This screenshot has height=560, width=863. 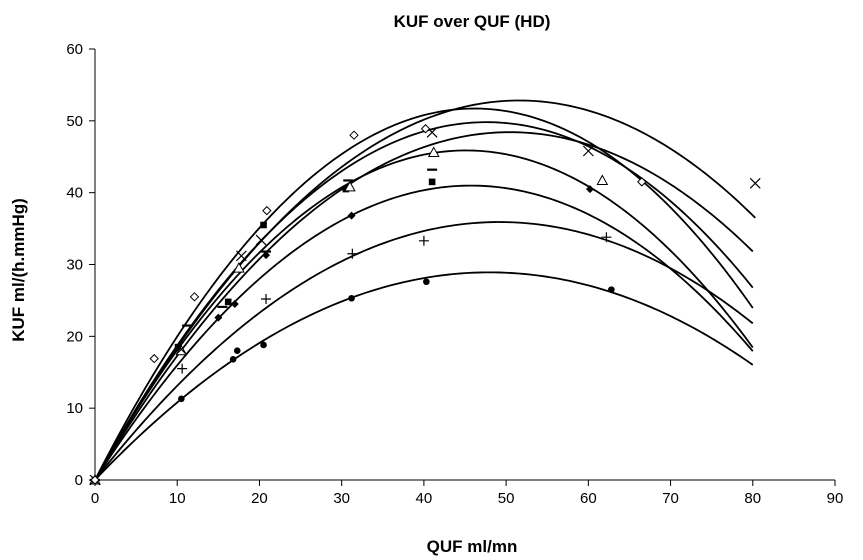 What do you see at coordinates (506, 498) in the screenshot?
I see `x-tick-label: 50` at bounding box center [506, 498].